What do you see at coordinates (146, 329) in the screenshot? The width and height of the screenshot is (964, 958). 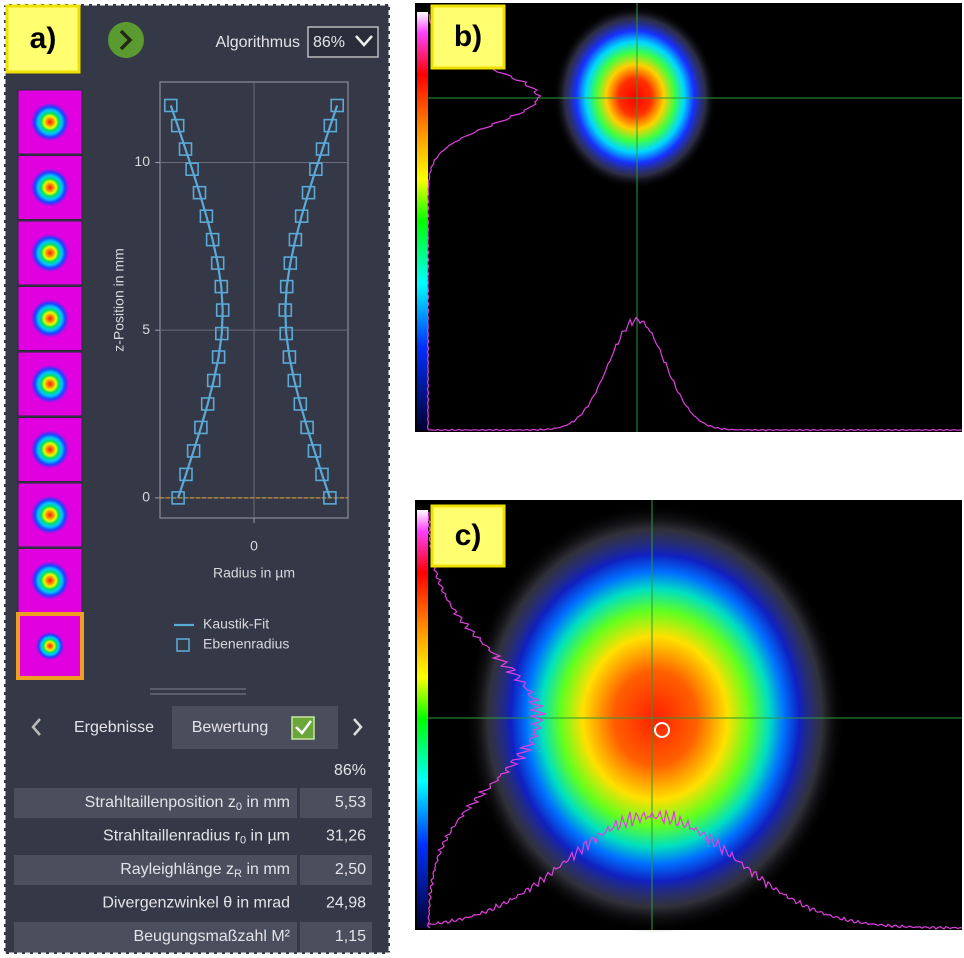 I see `y-tick-label: 5` at bounding box center [146, 329].